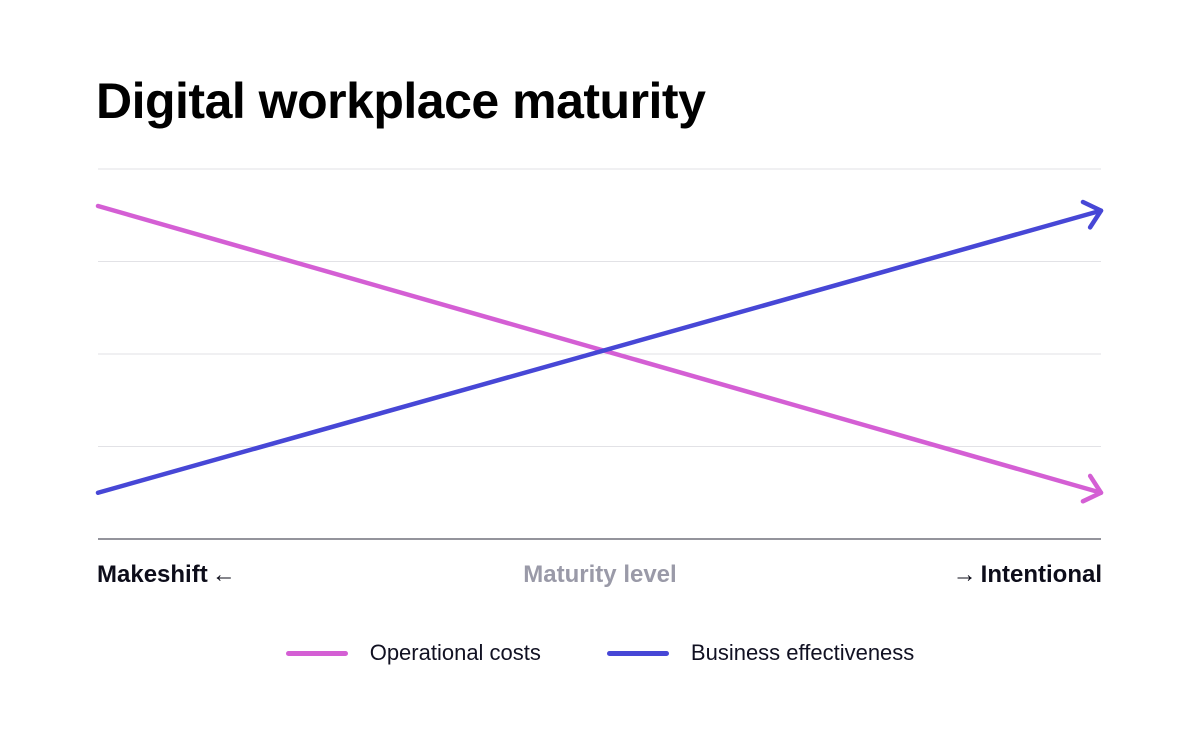  I want to click on left-arrow-icon: ←, so click(223, 574).